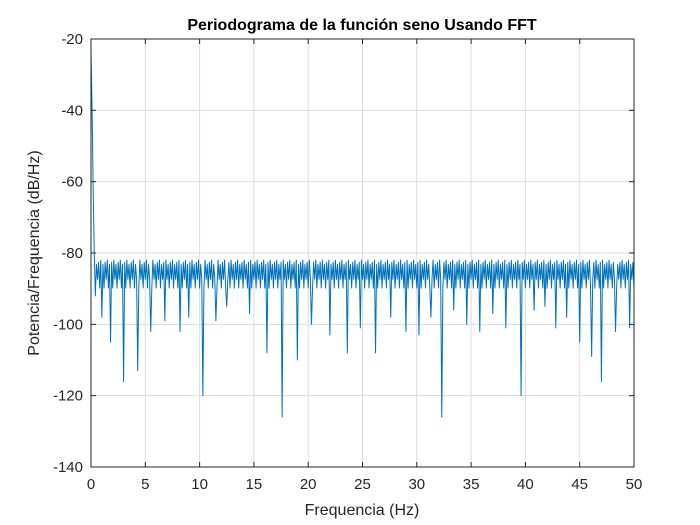 The width and height of the screenshot is (700, 525). I want to click on y-tick-label: -80, so click(72, 253).